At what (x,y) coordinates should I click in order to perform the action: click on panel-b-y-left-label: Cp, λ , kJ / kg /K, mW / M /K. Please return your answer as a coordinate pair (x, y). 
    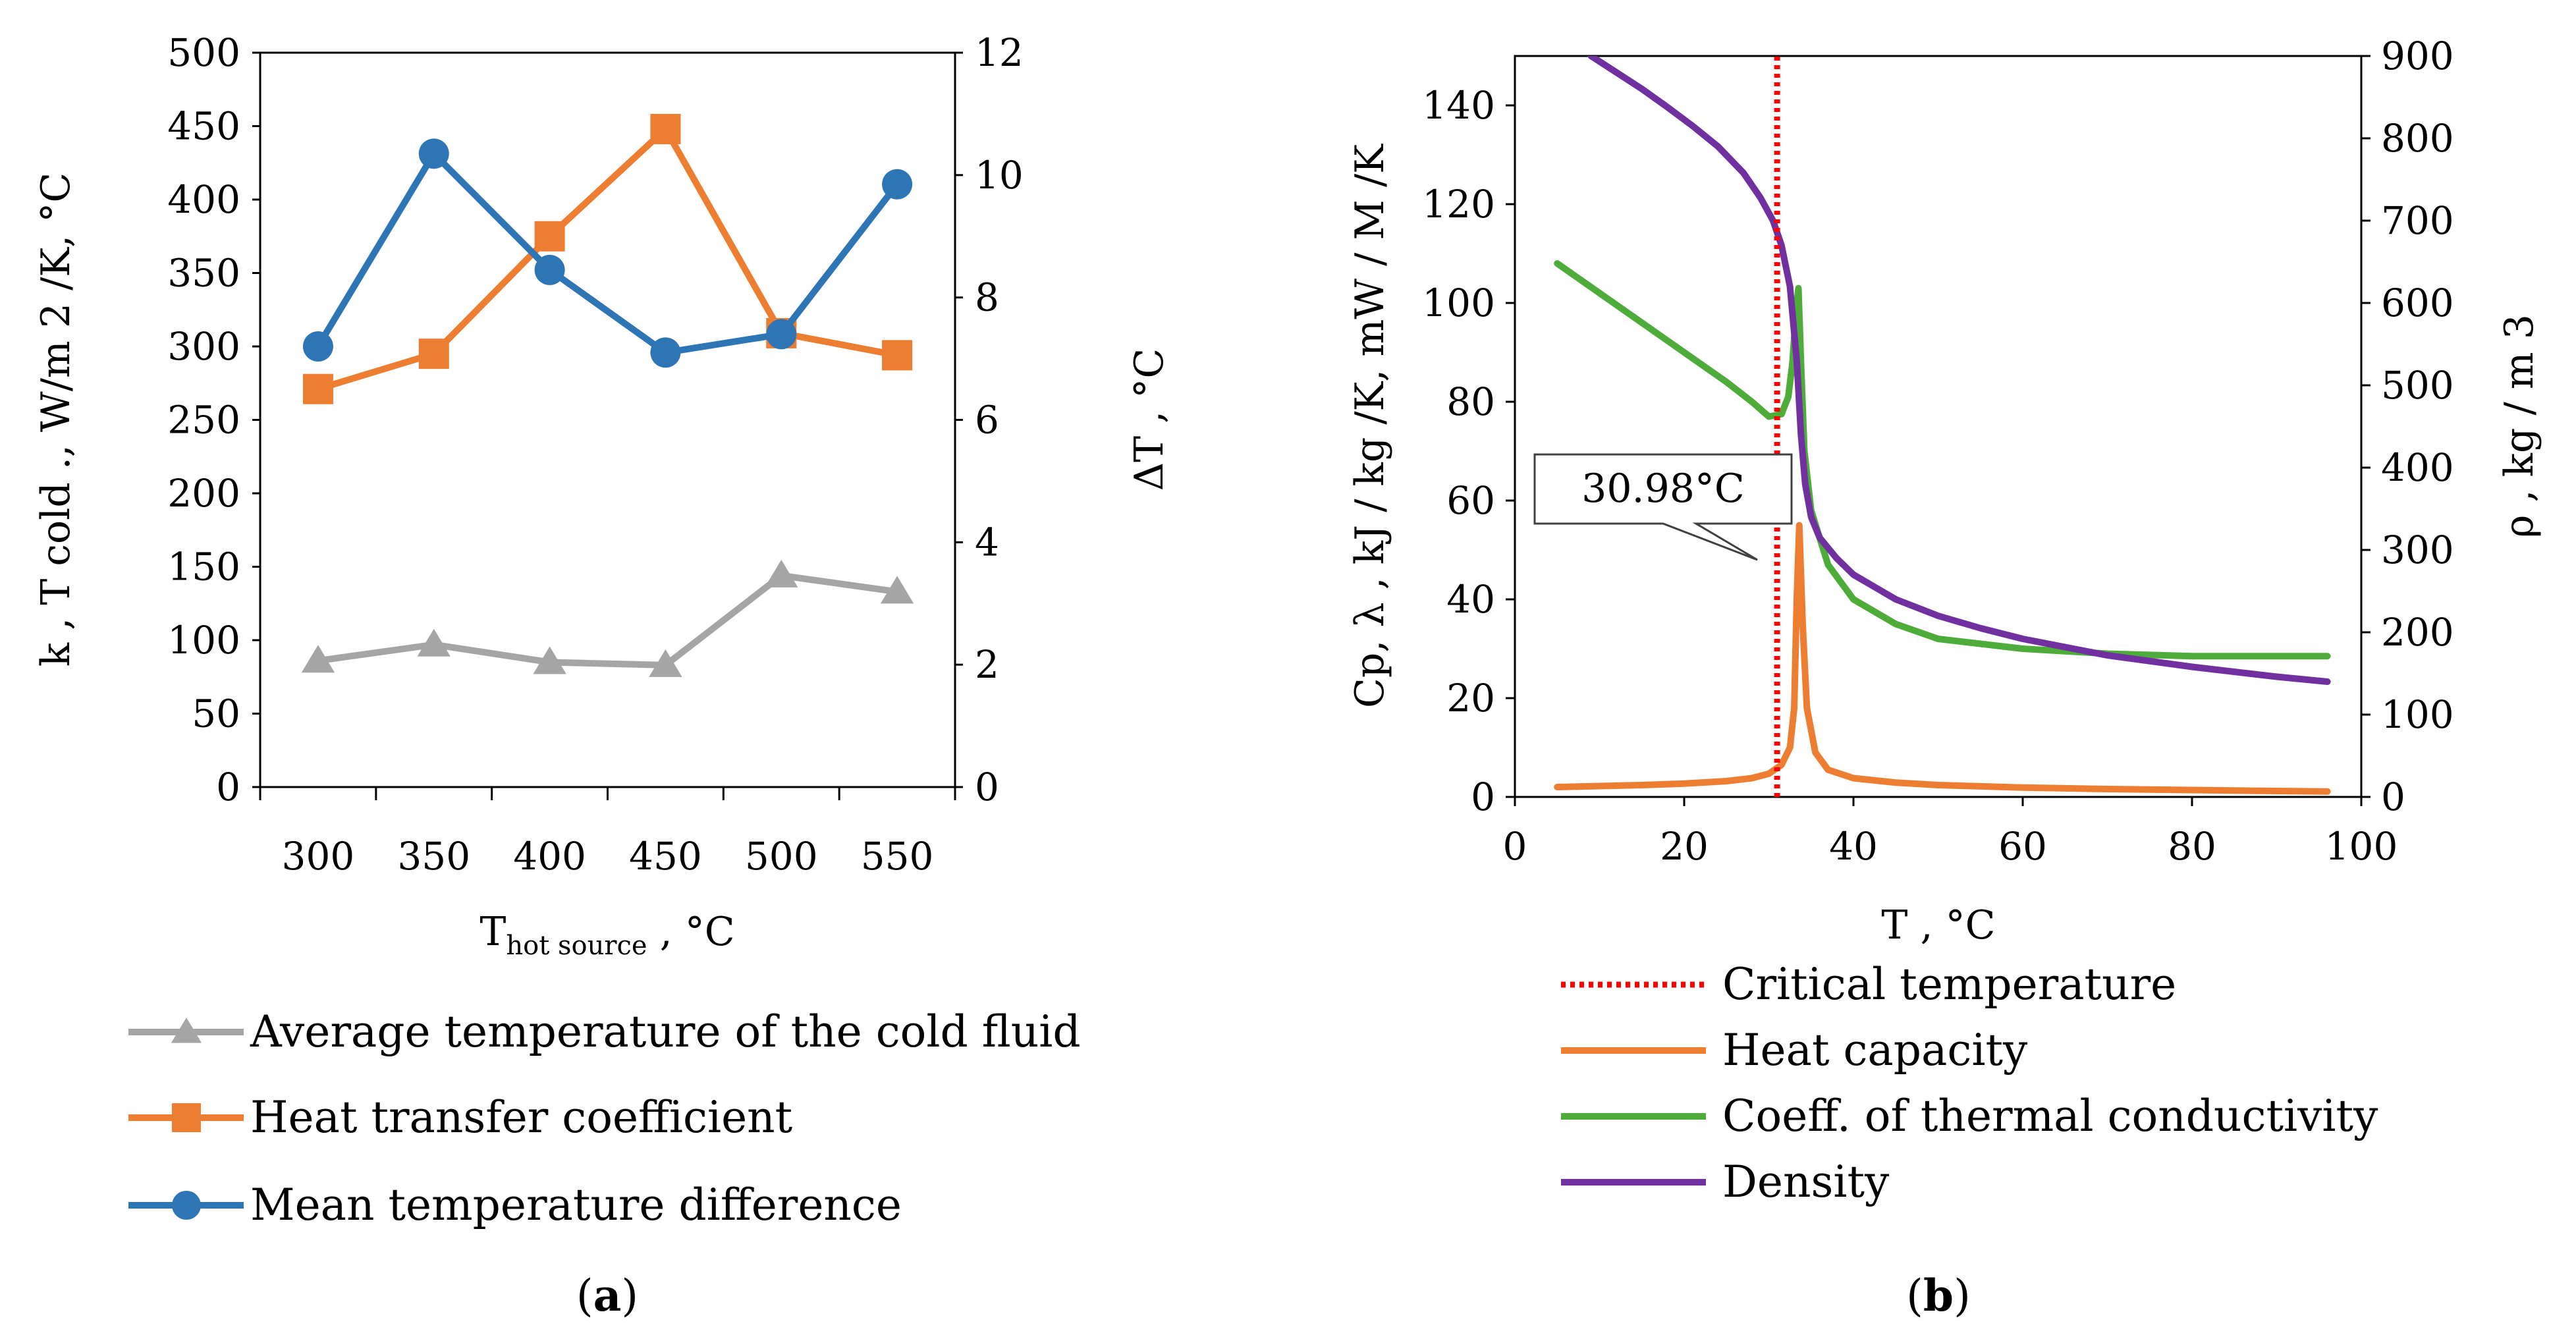
    Looking at the image, I should click on (1370, 426).